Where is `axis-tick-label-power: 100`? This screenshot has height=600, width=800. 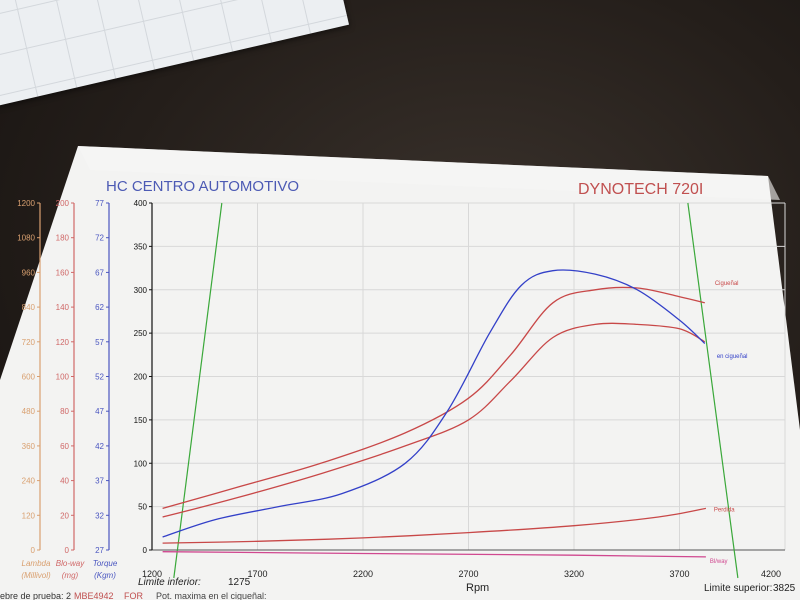
axis-tick-label-power: 100 is located at coordinates (141, 463).